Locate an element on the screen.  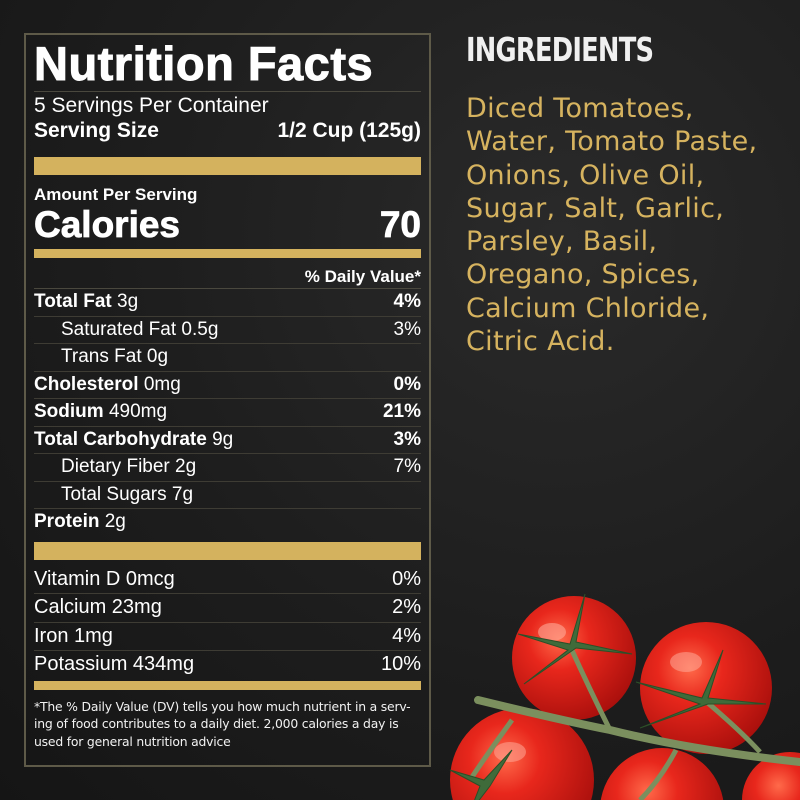
divider-thick-vitamins is located at coordinates (227, 550).